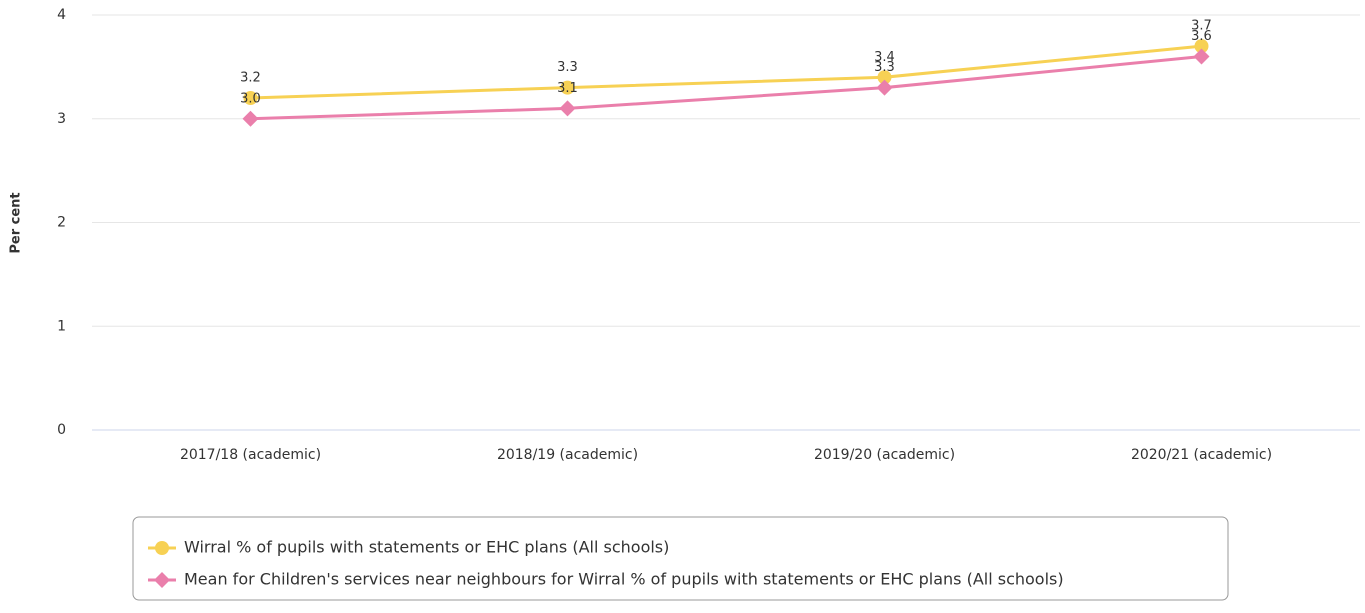  What do you see at coordinates (1201, 26) in the screenshot?
I see `data-label: 3.7` at bounding box center [1201, 26].